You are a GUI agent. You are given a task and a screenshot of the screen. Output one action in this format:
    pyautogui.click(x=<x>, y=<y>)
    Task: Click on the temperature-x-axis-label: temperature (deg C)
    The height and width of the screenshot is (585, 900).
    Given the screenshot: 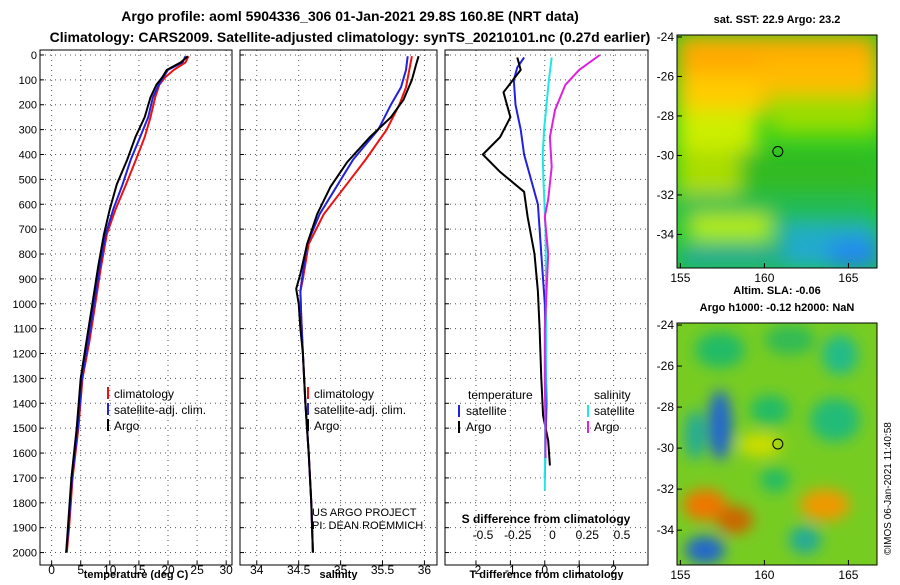 What is the action you would take?
    pyautogui.click(x=136, y=574)
    